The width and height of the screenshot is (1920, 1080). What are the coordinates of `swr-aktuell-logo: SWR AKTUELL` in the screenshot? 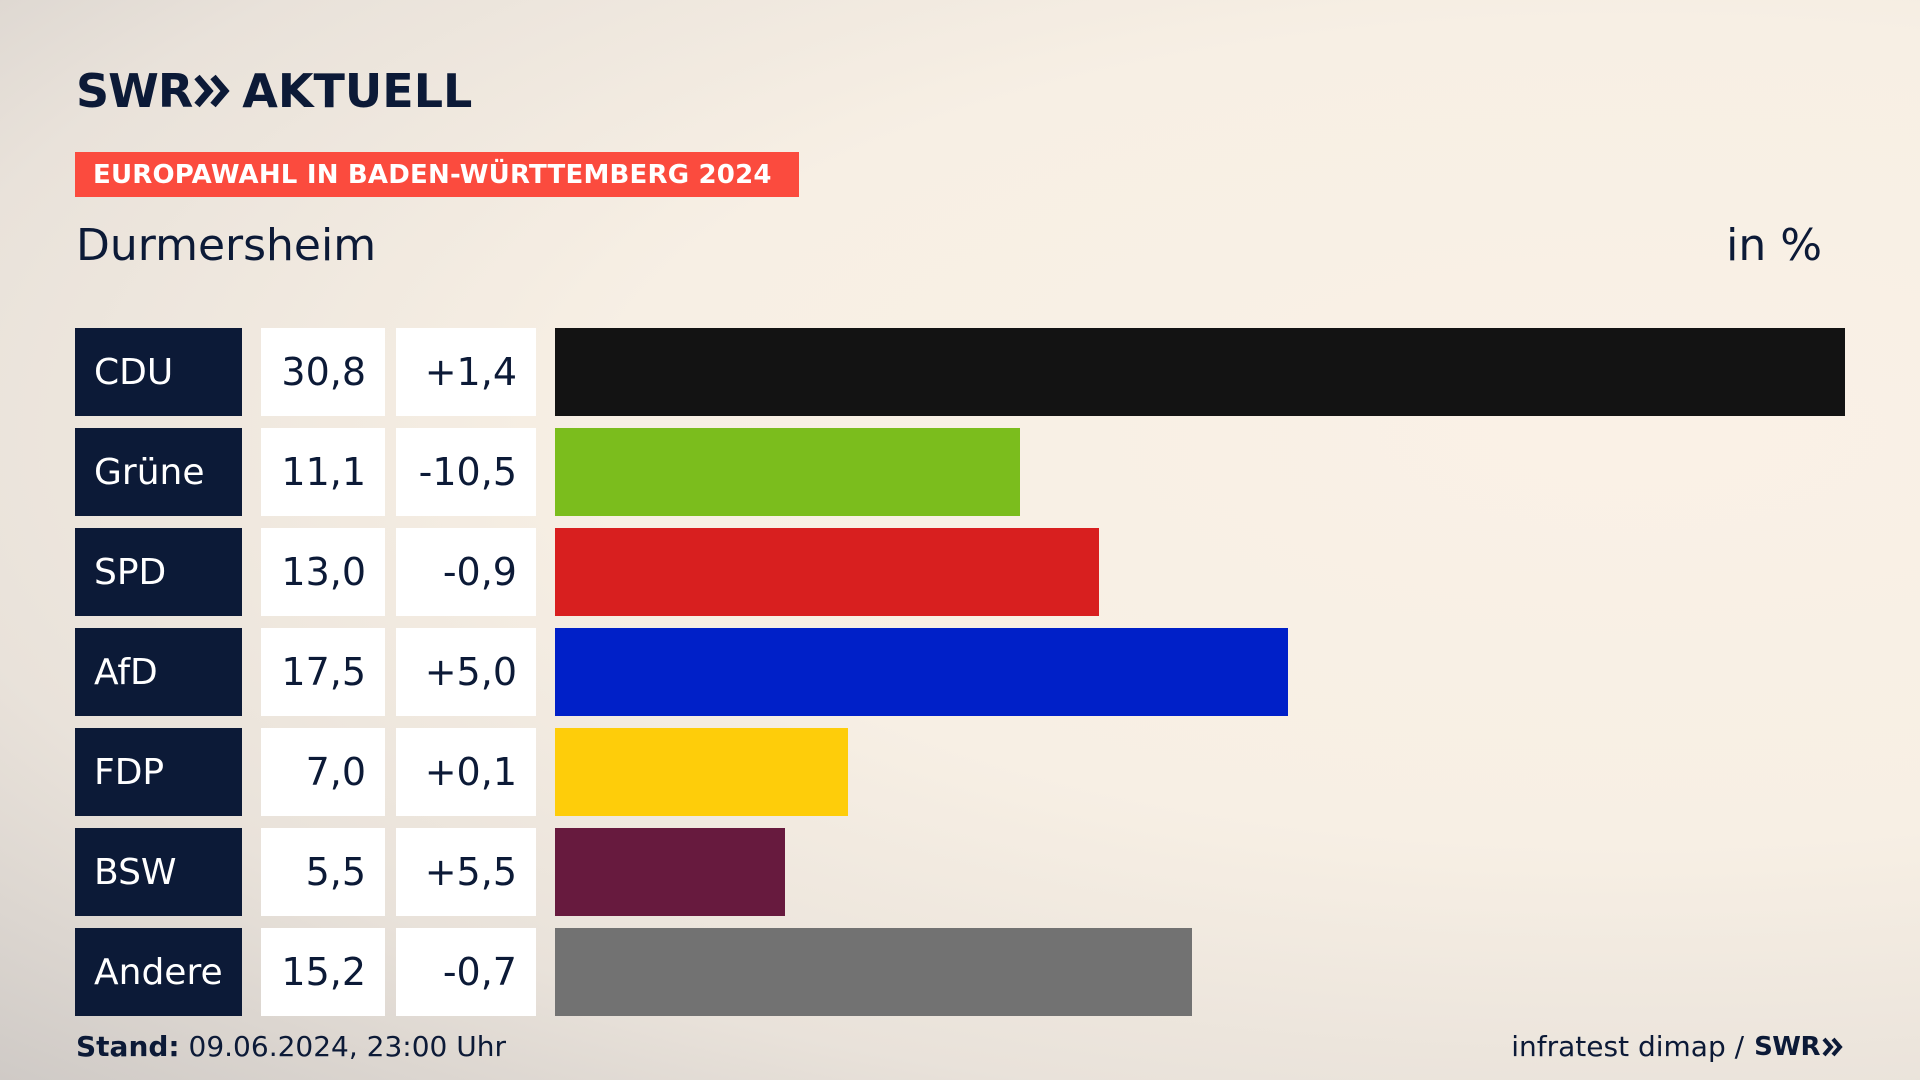 It's located at (274, 91).